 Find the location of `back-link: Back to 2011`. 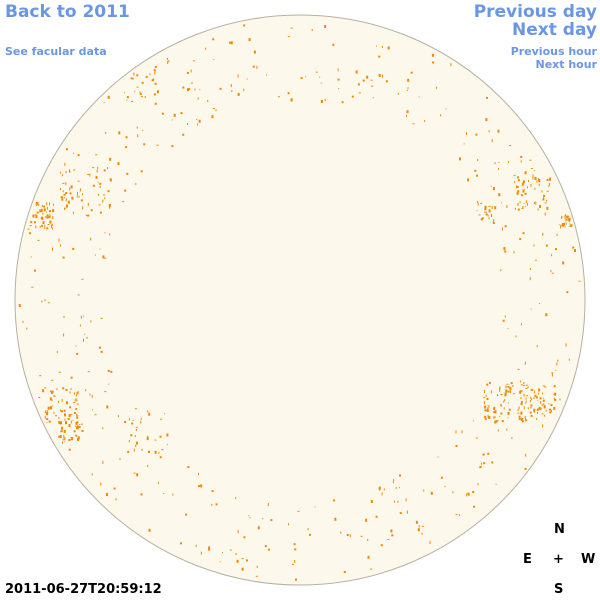

back-link: Back to 2011 is located at coordinates (67, 12).